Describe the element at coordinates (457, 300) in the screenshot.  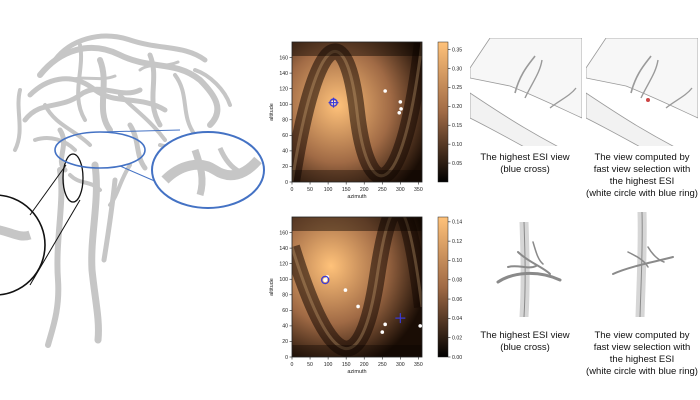
I see `colorbar-tick-label: 0.06` at that location.